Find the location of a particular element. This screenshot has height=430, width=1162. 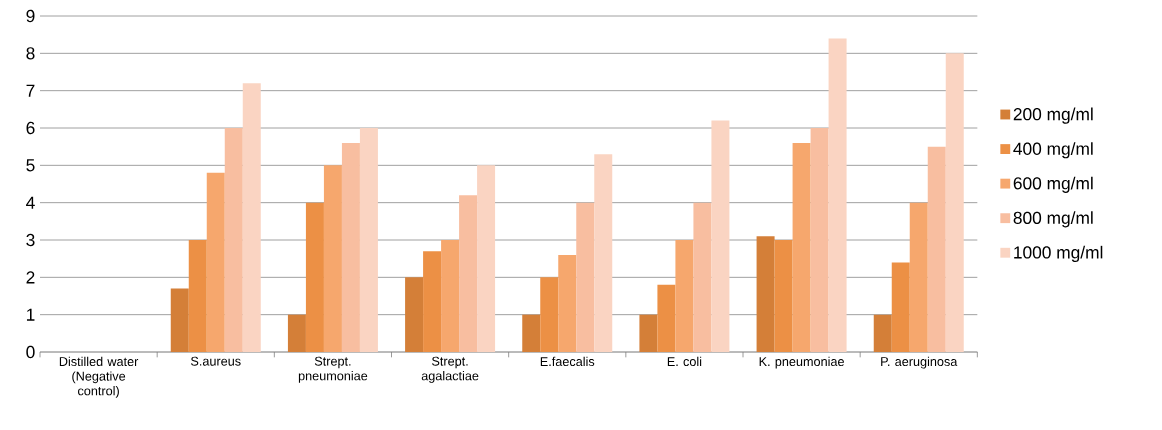

y-tick-label: 9 is located at coordinates (30, 16).